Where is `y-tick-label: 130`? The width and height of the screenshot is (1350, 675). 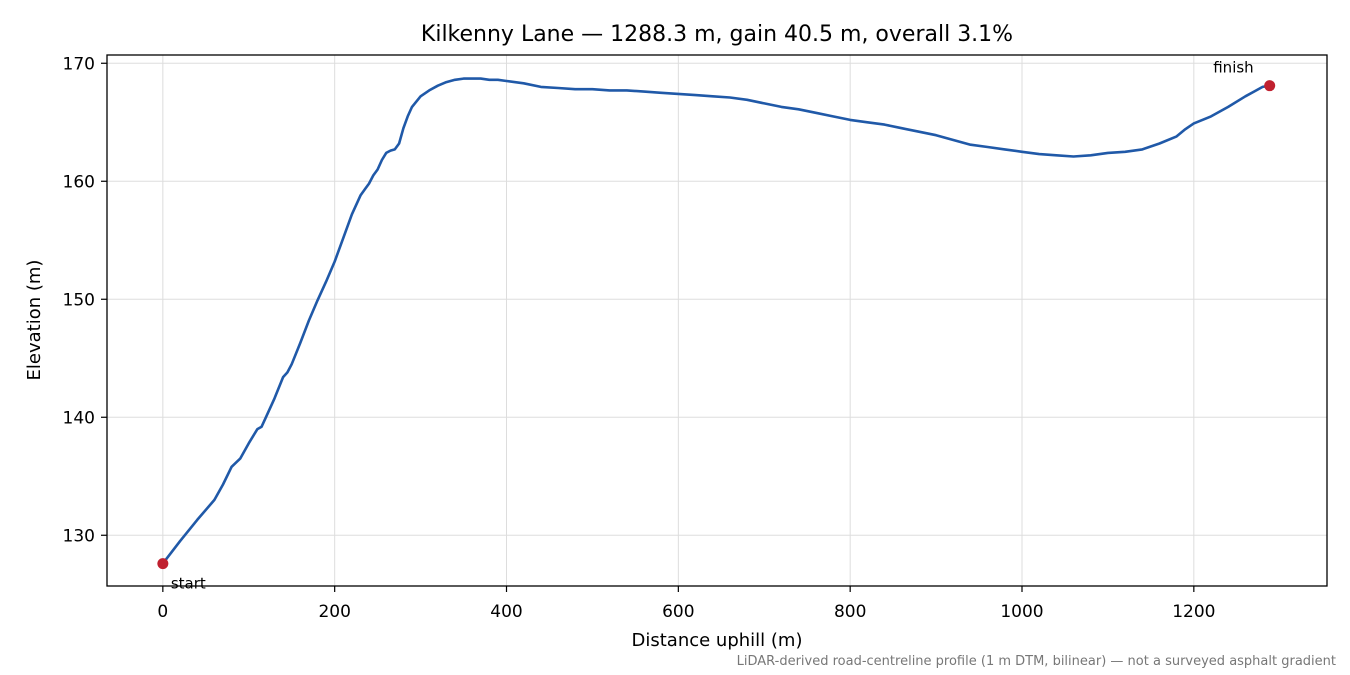
y-tick-label: 130 is located at coordinates (79, 536).